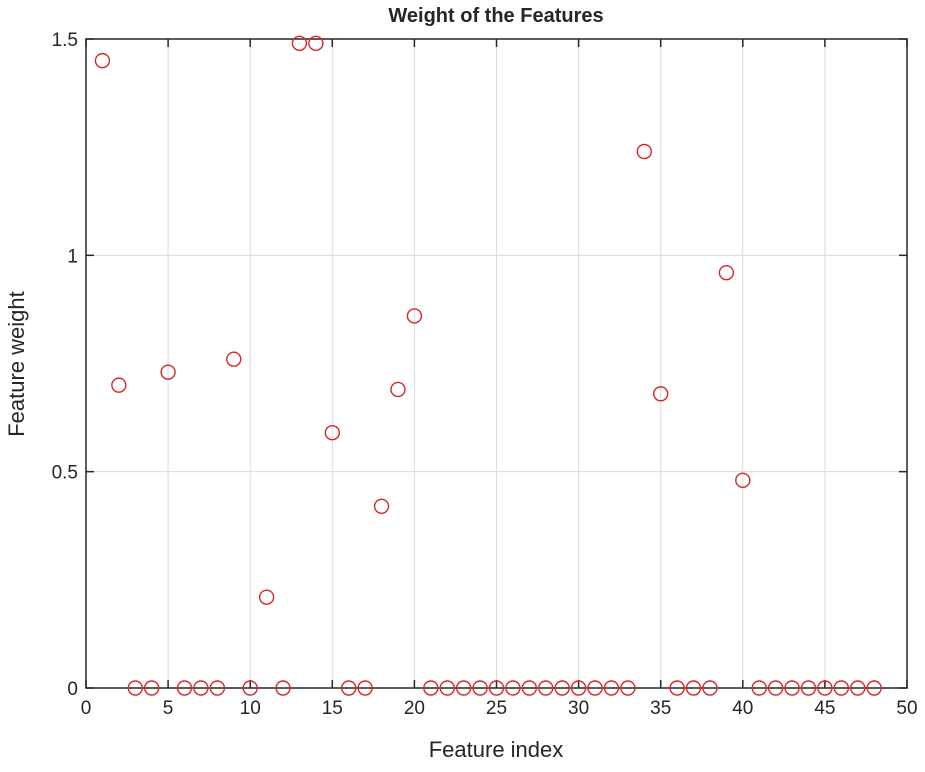 The height and width of the screenshot is (772, 925). Describe the element at coordinates (906, 708) in the screenshot. I see `x-tick-label: 50` at that location.